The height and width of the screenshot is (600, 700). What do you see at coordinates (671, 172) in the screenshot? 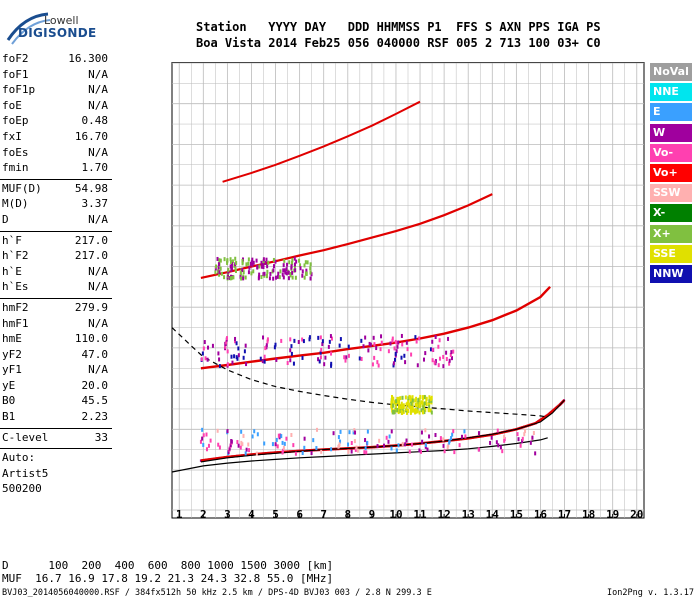
I see `legend-item-vo-: Vo+` at bounding box center [671, 172].